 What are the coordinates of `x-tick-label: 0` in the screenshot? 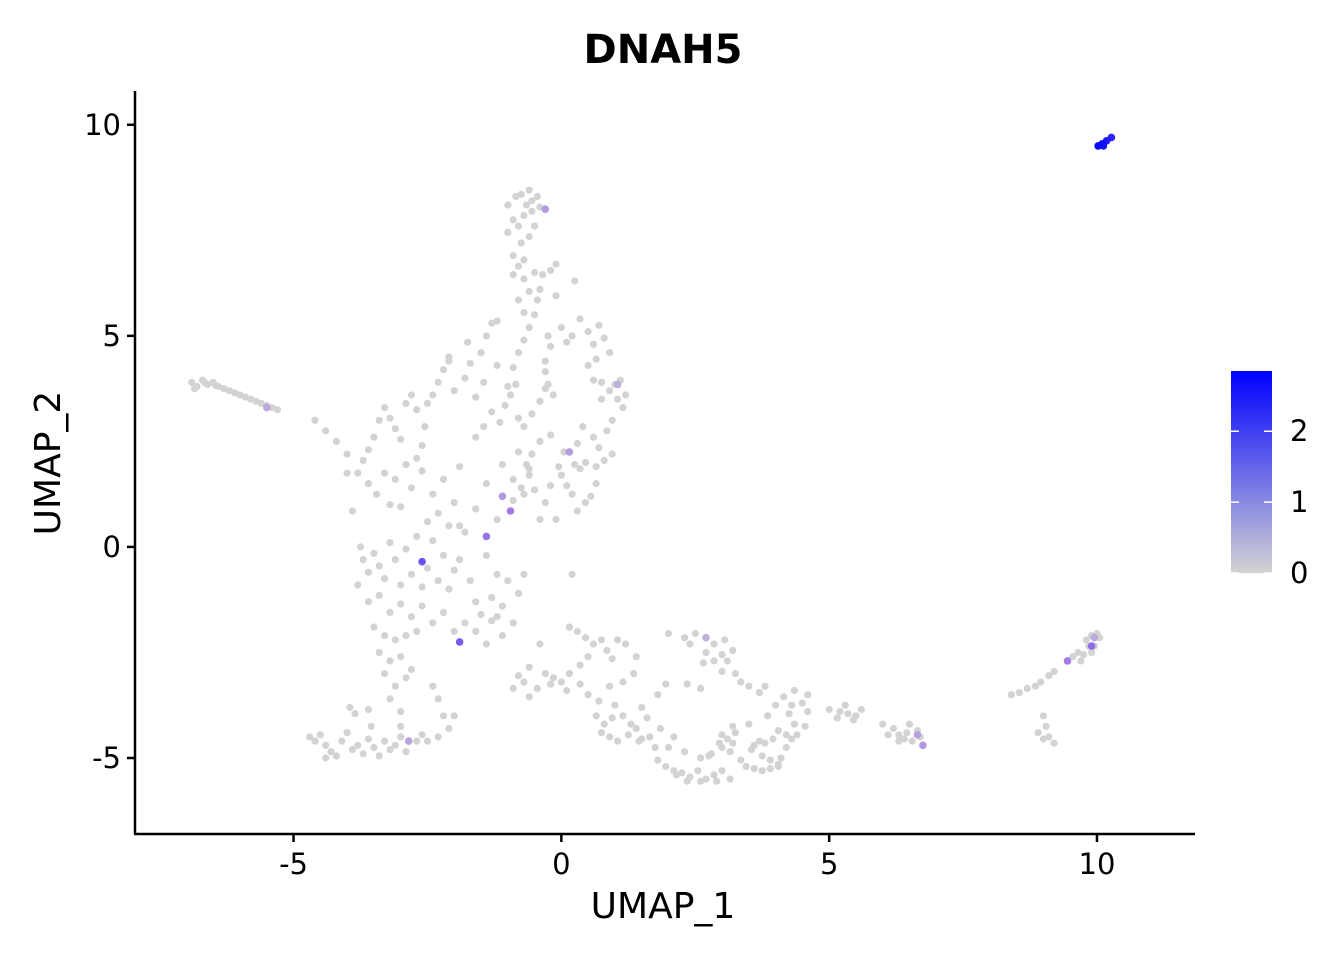 It's located at (561, 864).